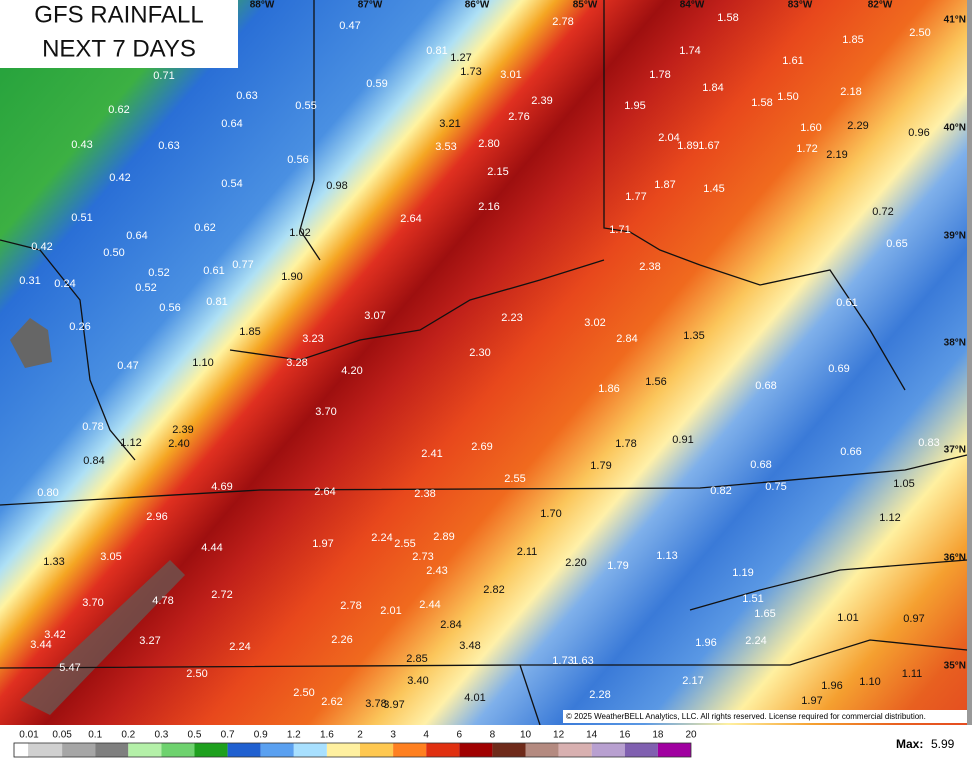 This screenshot has height=760, width=972. I want to click on title-box, so click(119, 34).